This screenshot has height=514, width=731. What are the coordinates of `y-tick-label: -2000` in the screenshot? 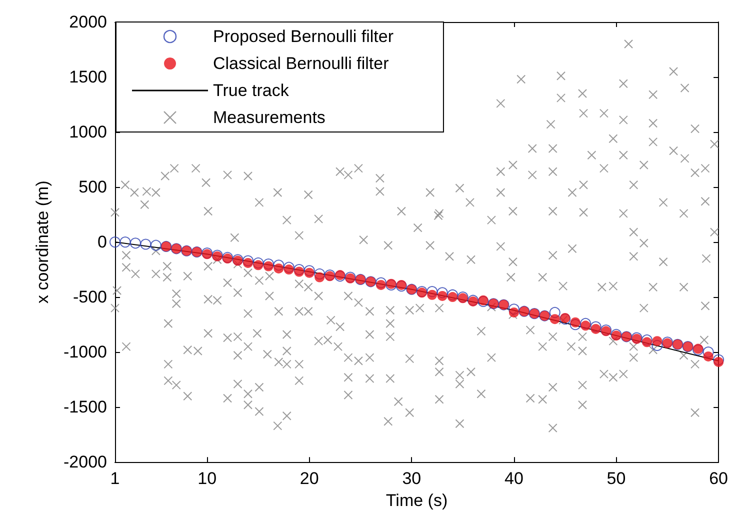 It's located at (85, 462).